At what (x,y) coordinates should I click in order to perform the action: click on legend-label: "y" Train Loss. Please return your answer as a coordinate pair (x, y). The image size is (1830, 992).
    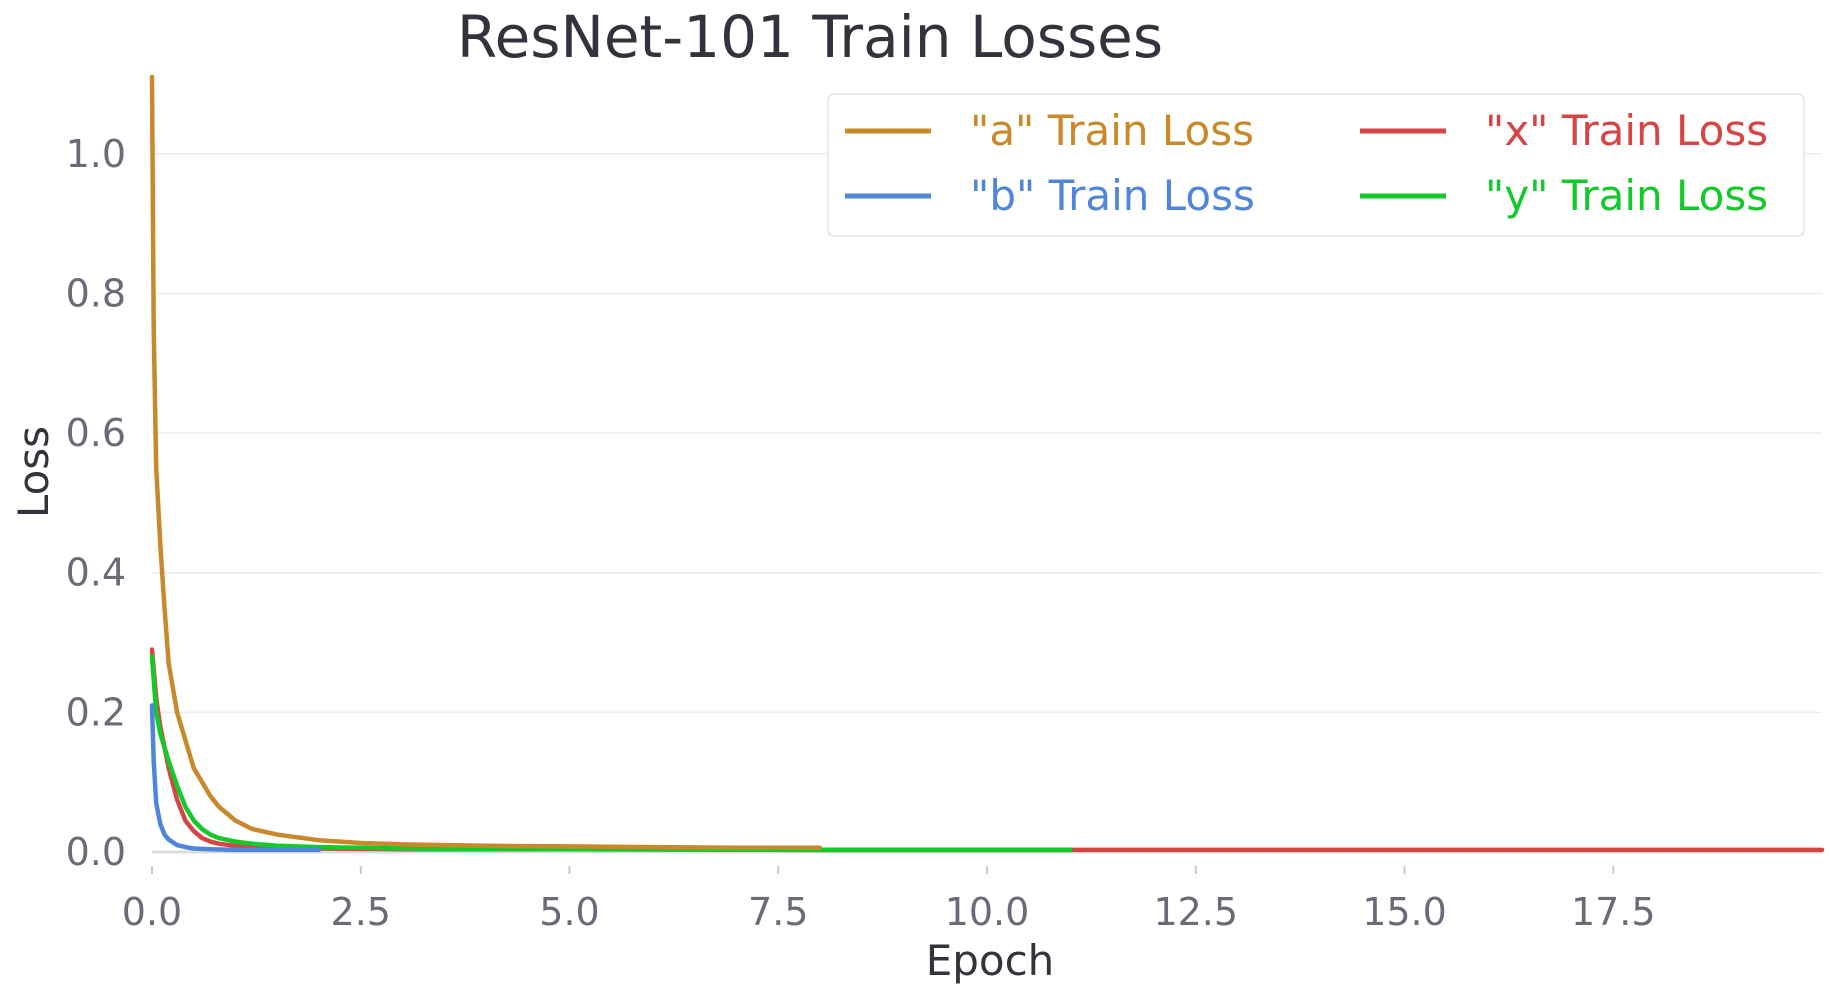
    Looking at the image, I should click on (1626, 195).